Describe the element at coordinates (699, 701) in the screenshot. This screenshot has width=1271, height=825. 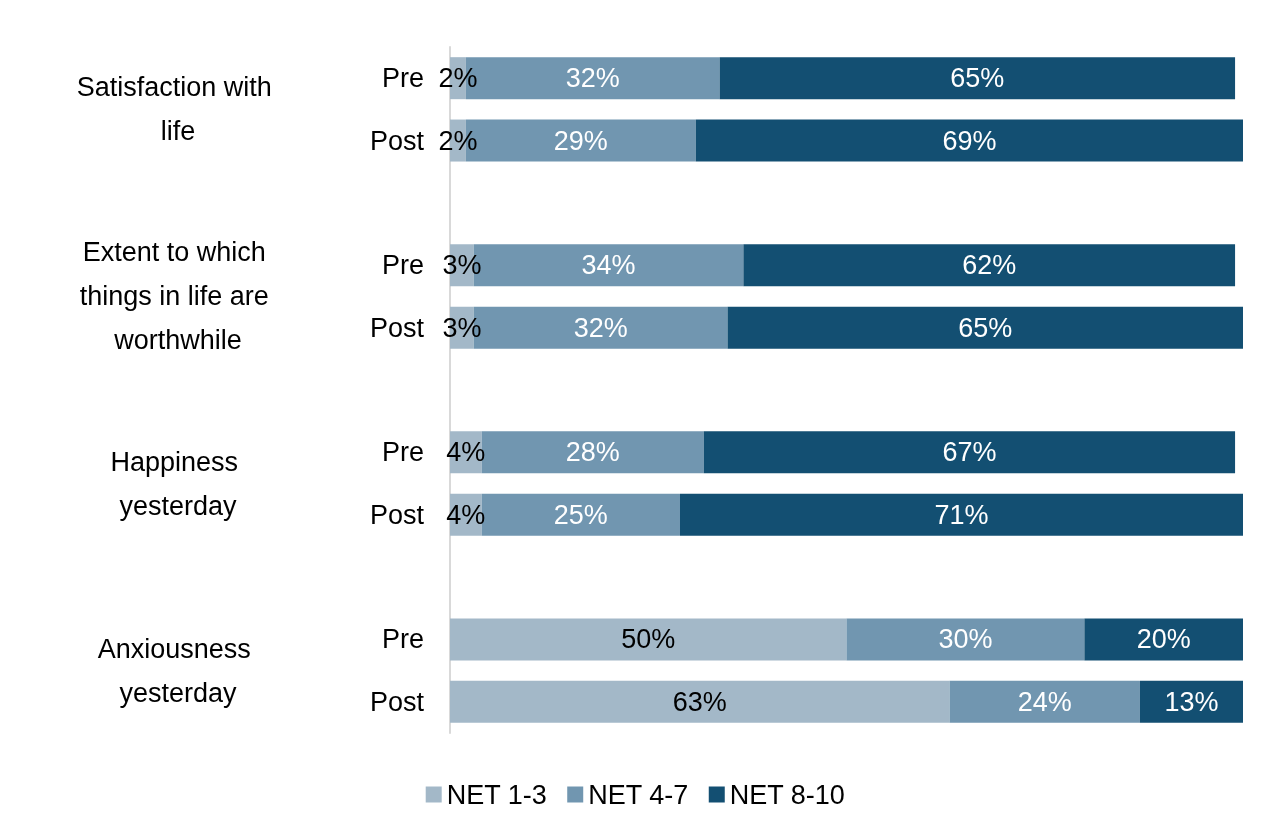
I see `data-label: 63%` at that location.